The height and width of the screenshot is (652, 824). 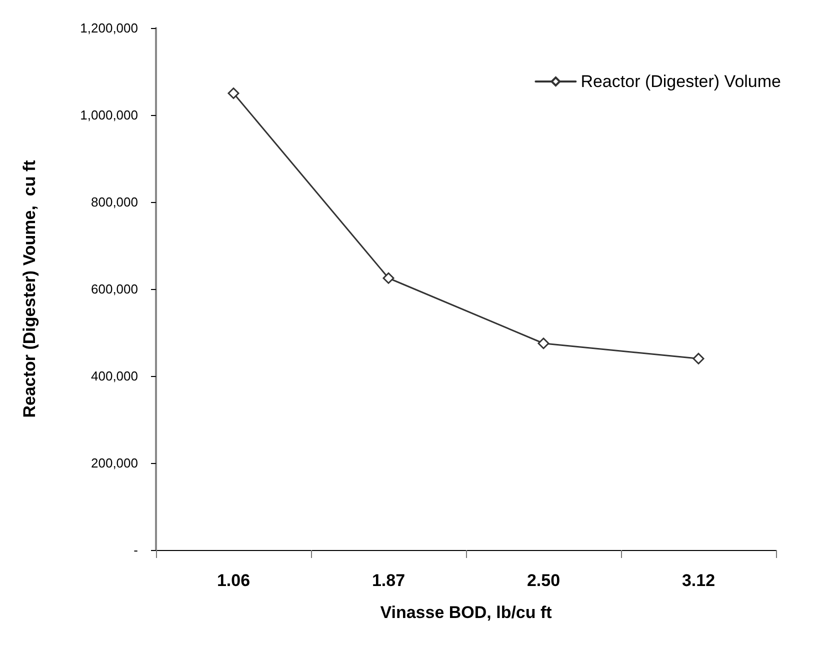 I want to click on x-tick-label: 1.06, so click(x=233, y=580).